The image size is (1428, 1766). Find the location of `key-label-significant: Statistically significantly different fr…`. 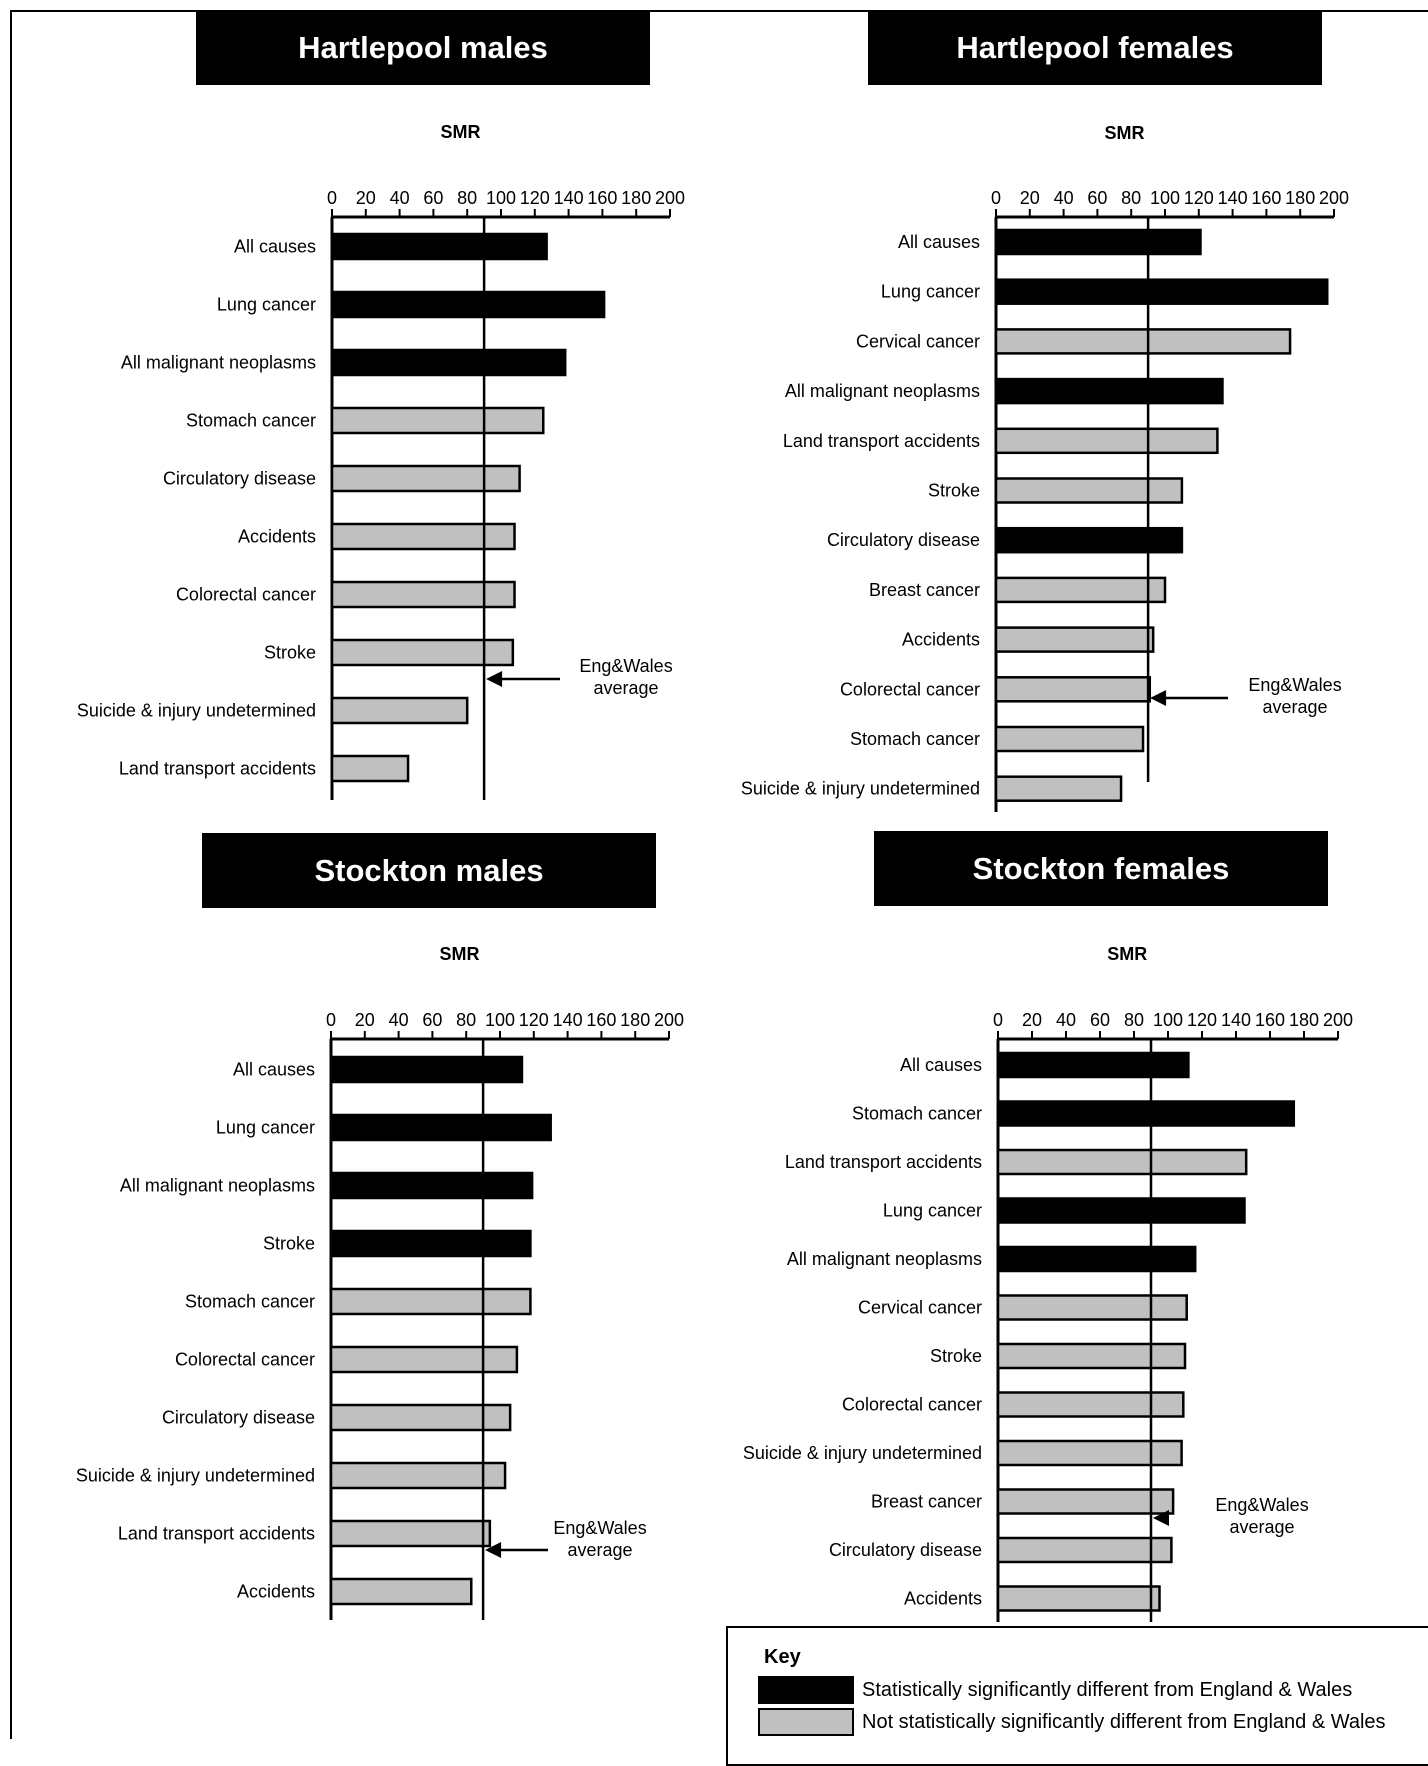

key-label-significant: Statistically significantly different fr… is located at coordinates (1107, 1689).